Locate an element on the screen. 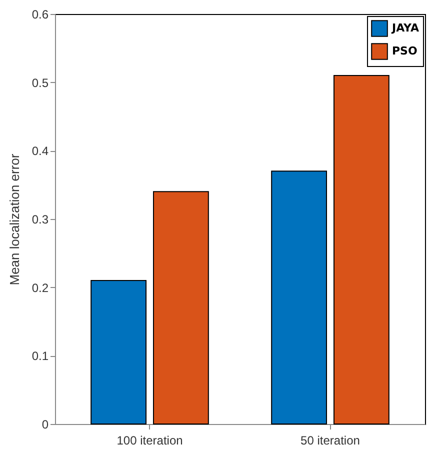 The height and width of the screenshot is (467, 438). y-tick-label: 0.5 is located at coordinates (40, 83).